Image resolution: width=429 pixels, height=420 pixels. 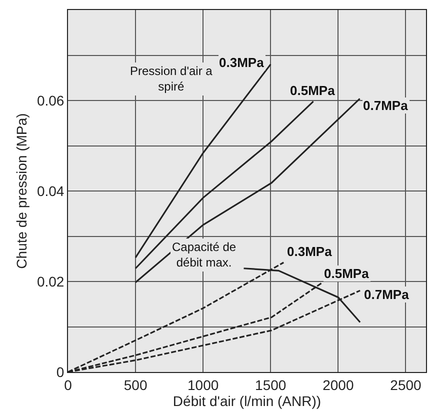 What do you see at coordinates (171, 79) in the screenshot?
I see `annotation: Pression d'air a spiré` at bounding box center [171, 79].